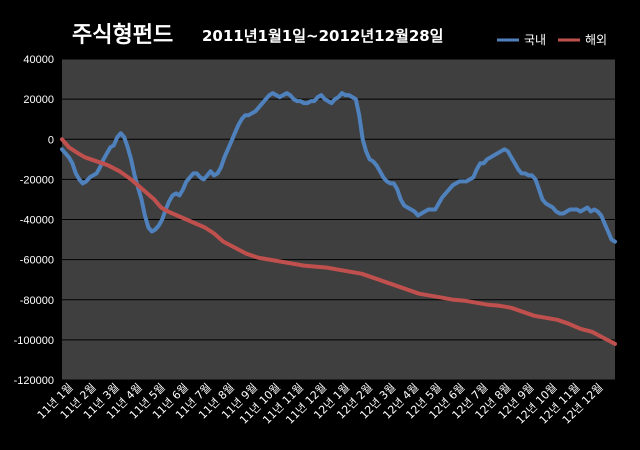 The image size is (640, 450). What do you see at coordinates (34, 341) in the screenshot?
I see `y-tick-label: -100000` at bounding box center [34, 341].